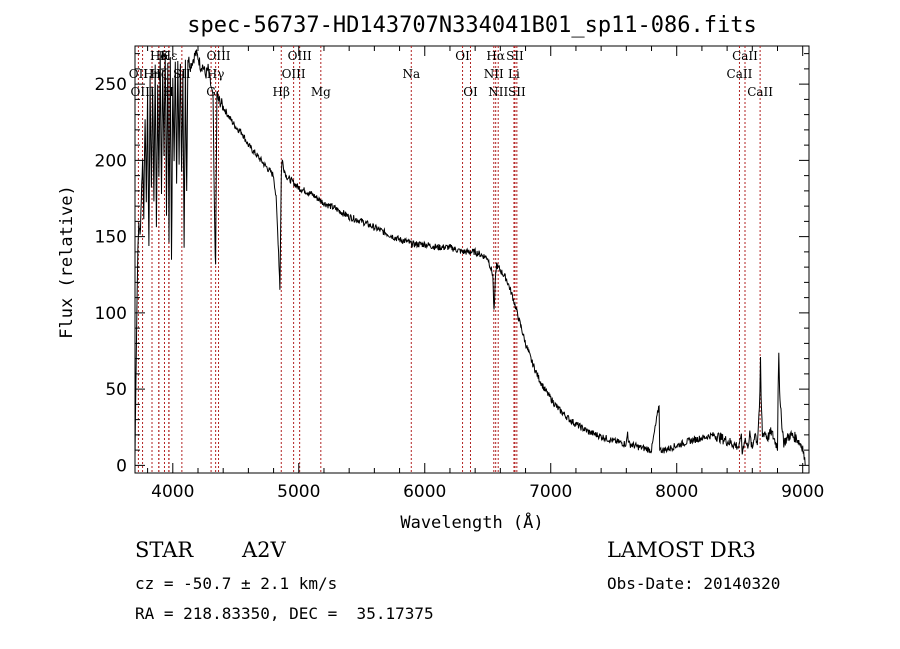 The image size is (900, 649). Describe the element at coordinates (802, 492) in the screenshot. I see `x-tick-label: 9000` at that location.